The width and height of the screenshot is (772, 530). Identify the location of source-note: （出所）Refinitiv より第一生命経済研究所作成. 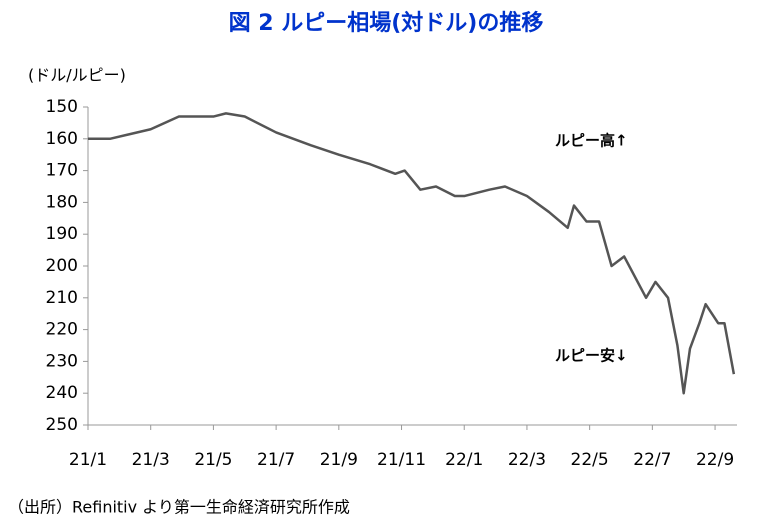
(179, 507).